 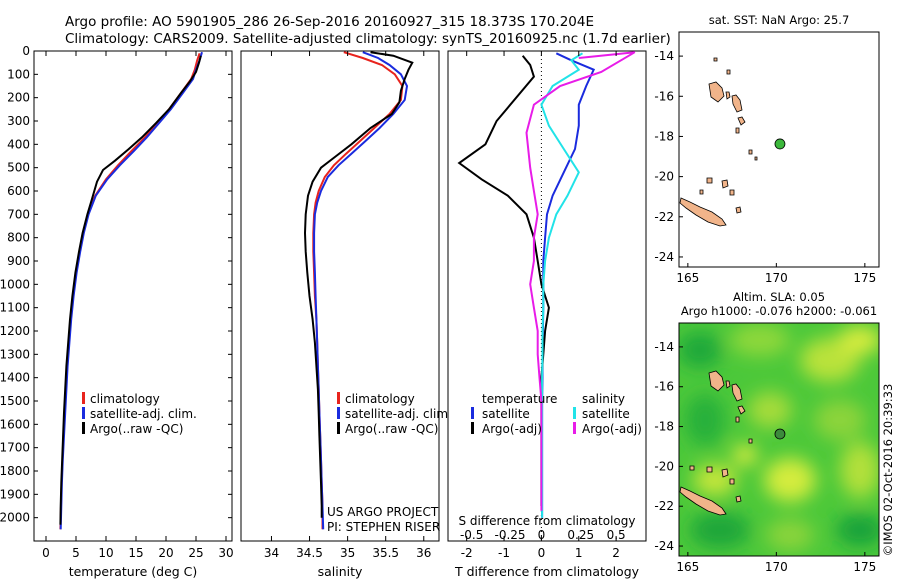 What do you see at coordinates (888, 470) in the screenshot?
I see `imos-timestamp: ©IMOS 02-Oct-2016 20:39:33` at bounding box center [888, 470].